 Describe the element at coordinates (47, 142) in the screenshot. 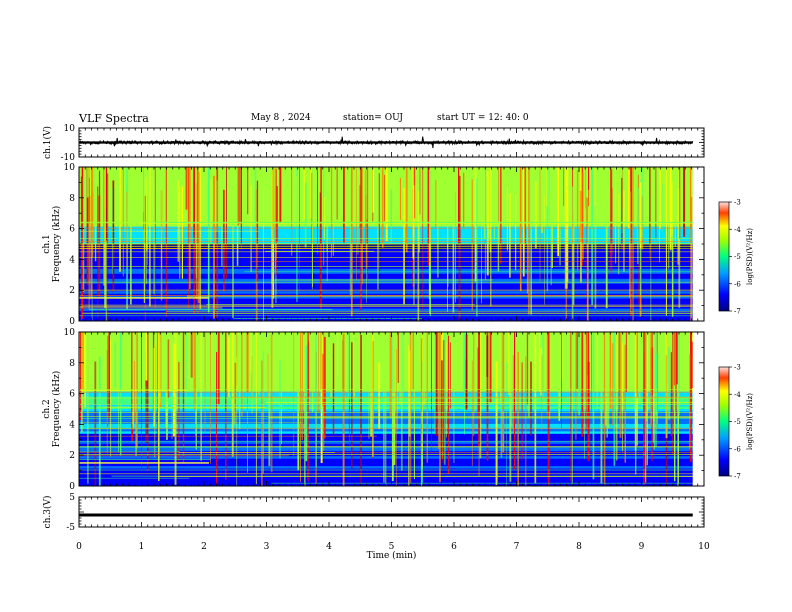

I see `y-axis-label: ch.1(V)` at that location.